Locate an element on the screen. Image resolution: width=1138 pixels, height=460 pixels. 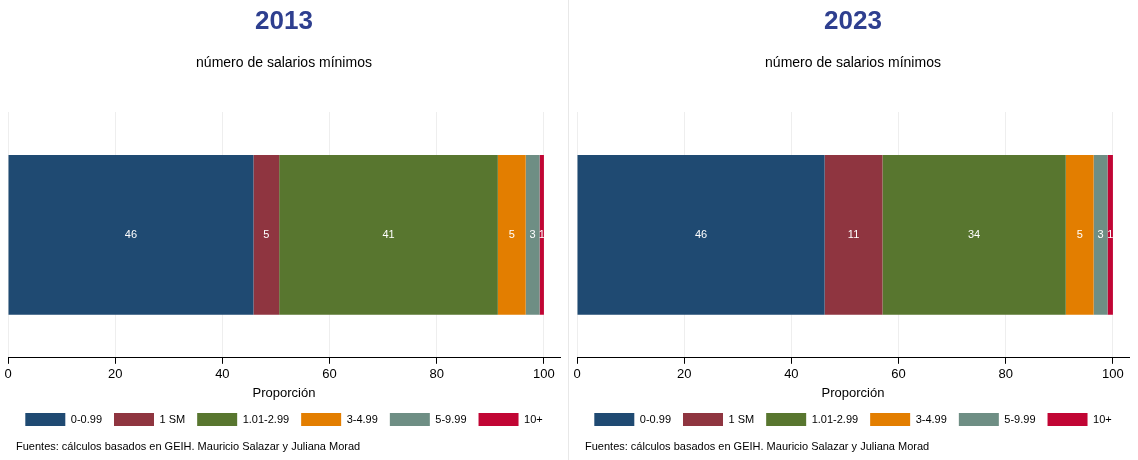
data-label: 34 is located at coordinates (974, 233).